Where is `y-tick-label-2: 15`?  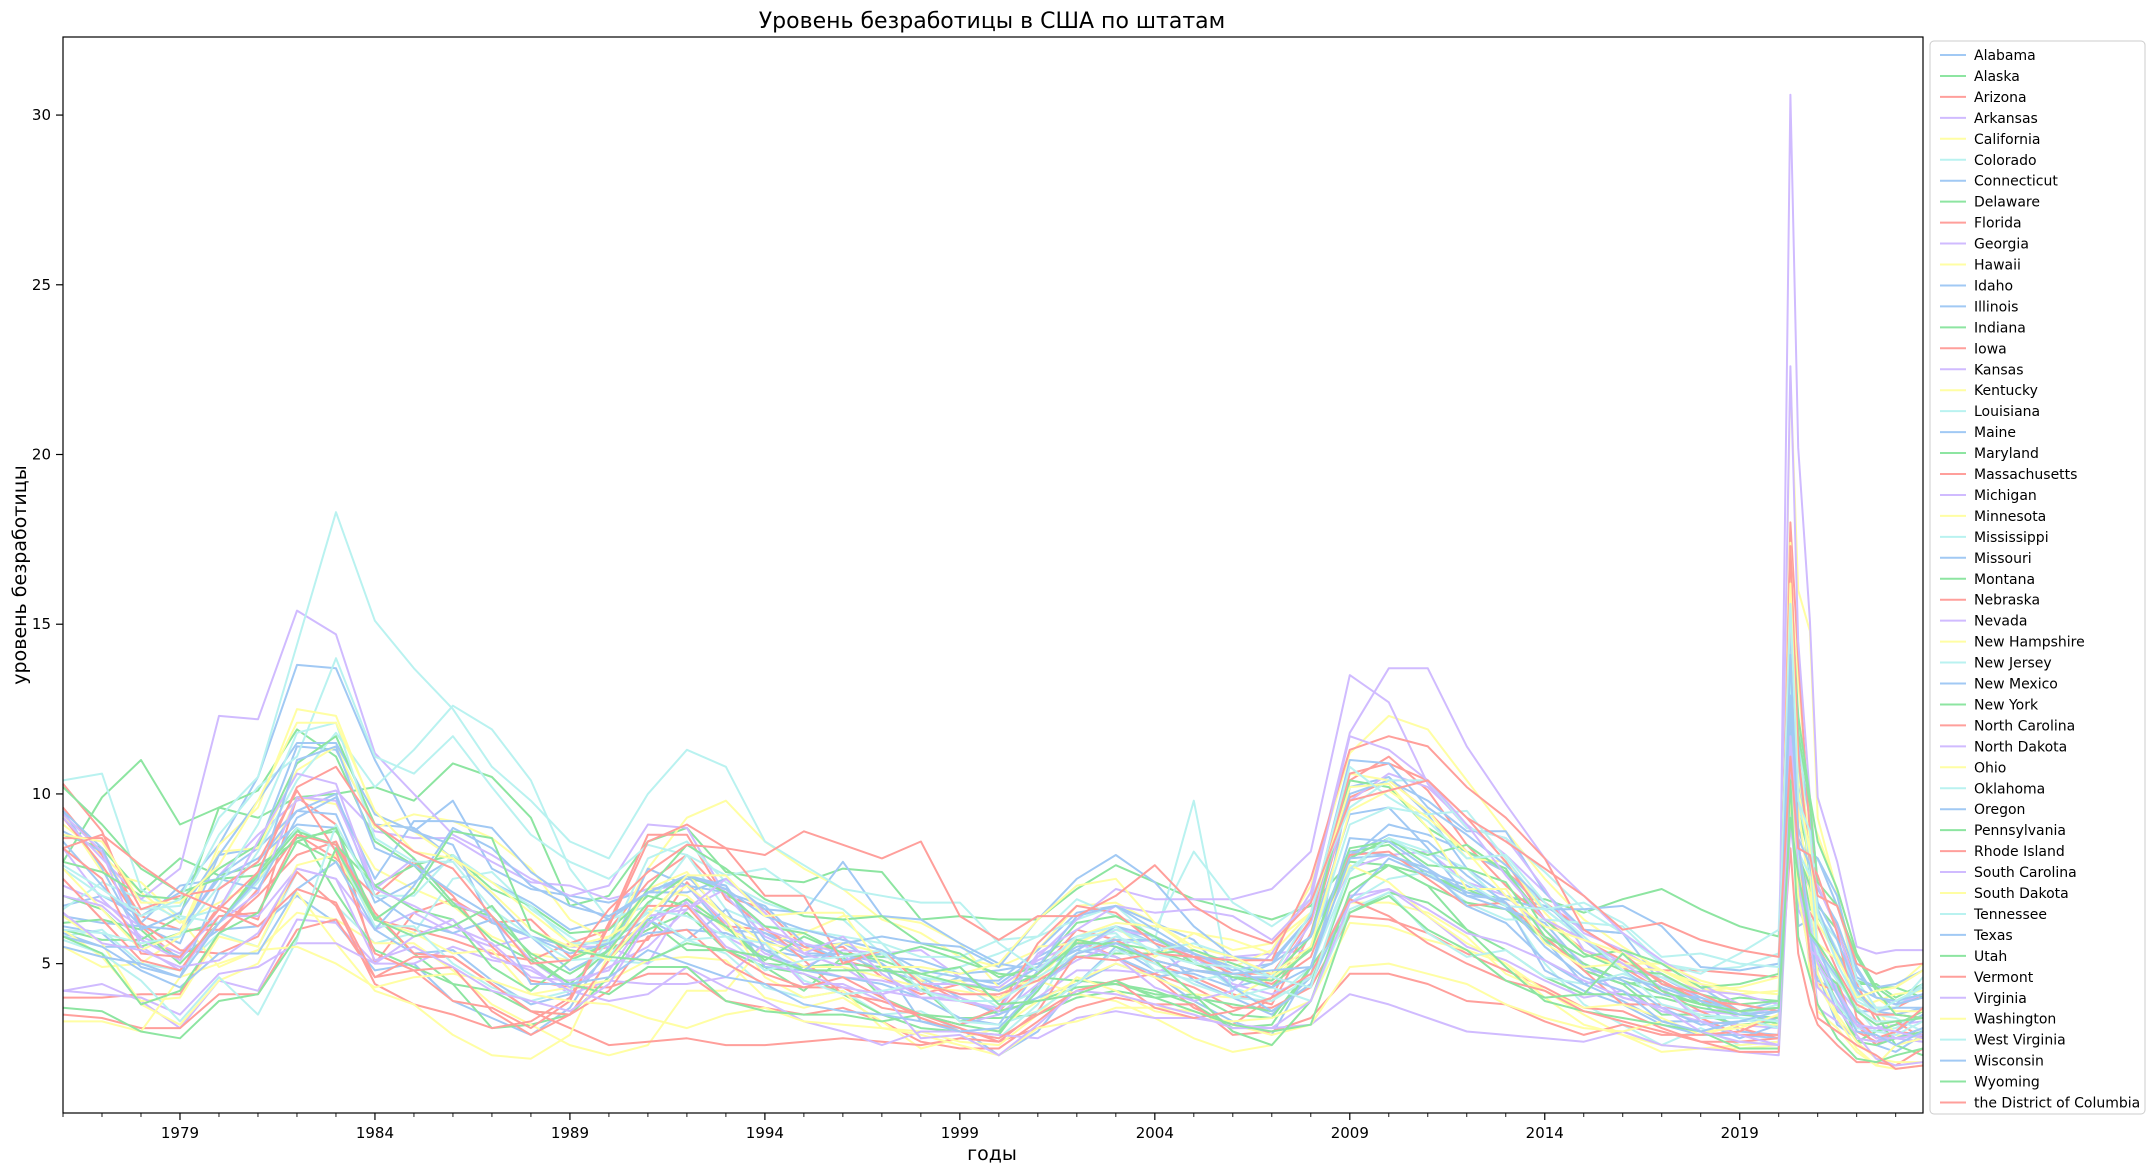
y-tick-label-2: 15 is located at coordinates (41, 624).